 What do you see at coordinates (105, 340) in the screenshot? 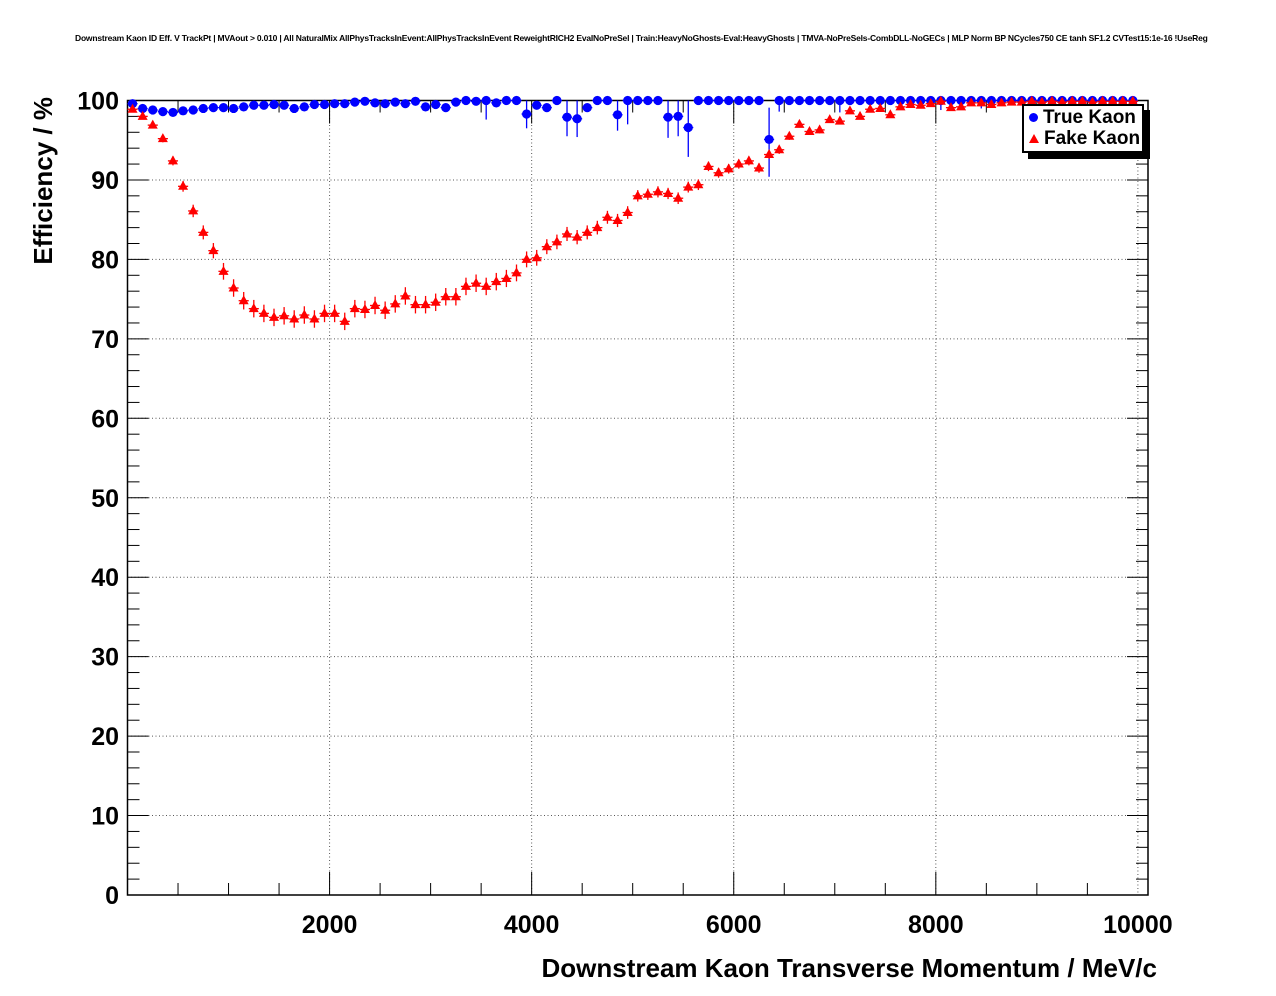
I see `y-tick-label: 70` at bounding box center [105, 340].